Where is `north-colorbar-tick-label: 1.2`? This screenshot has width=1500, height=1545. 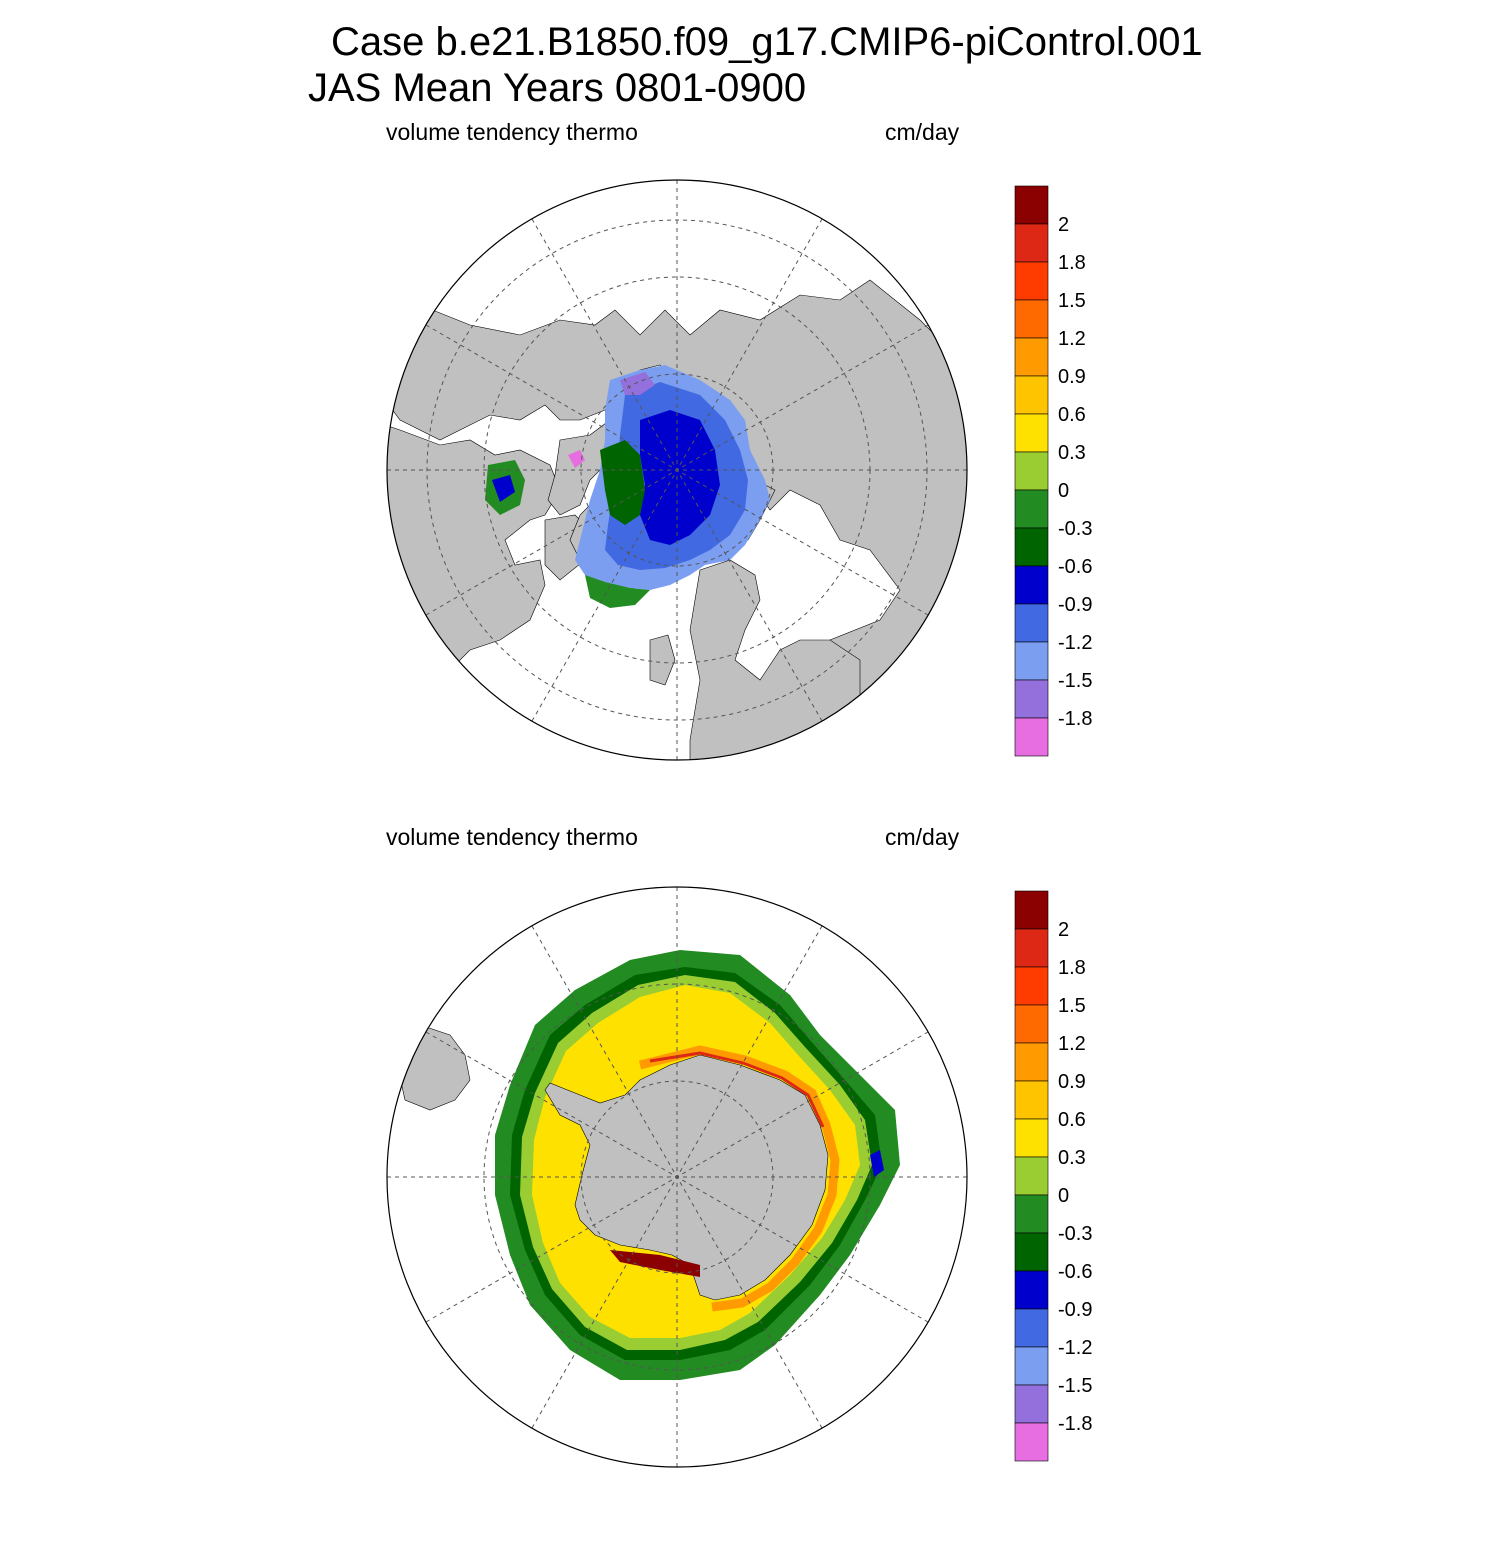
north-colorbar-tick-label: 1.2 is located at coordinates (1072, 339).